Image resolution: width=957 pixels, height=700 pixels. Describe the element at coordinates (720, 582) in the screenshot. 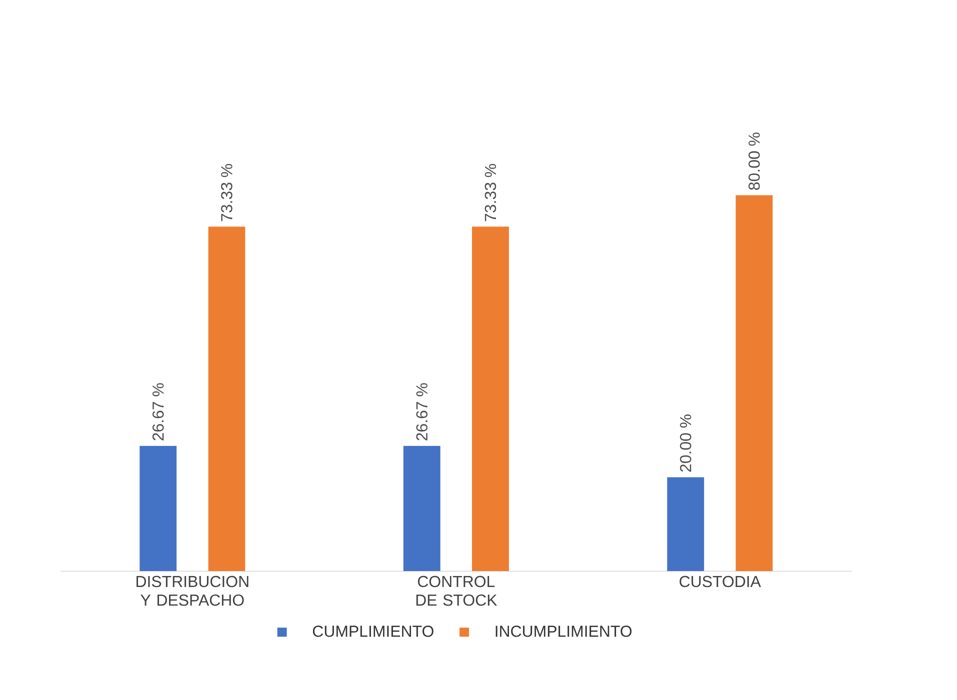

I see `x-tick-label: CUSTODIA` at that location.